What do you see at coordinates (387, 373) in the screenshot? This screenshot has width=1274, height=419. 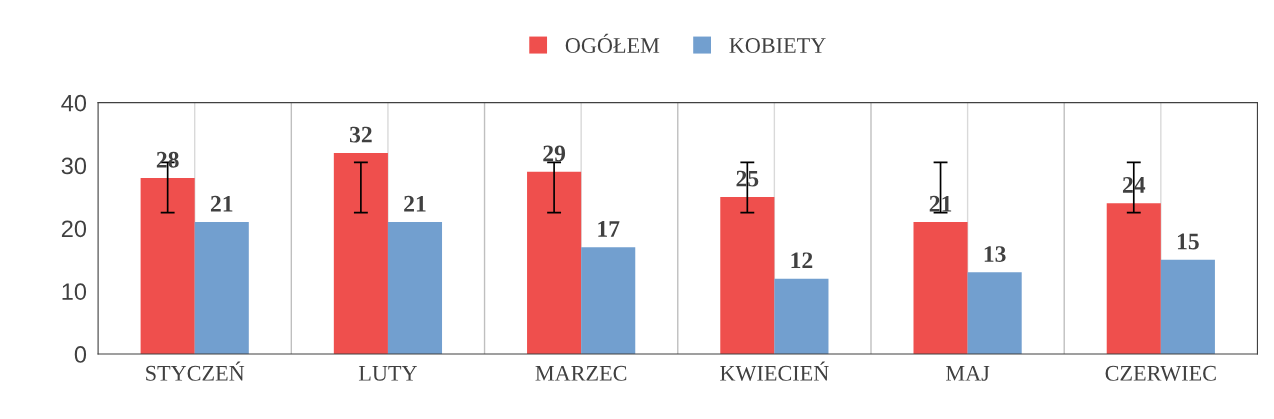 I see `x-tick-label: LUTY` at bounding box center [387, 373].